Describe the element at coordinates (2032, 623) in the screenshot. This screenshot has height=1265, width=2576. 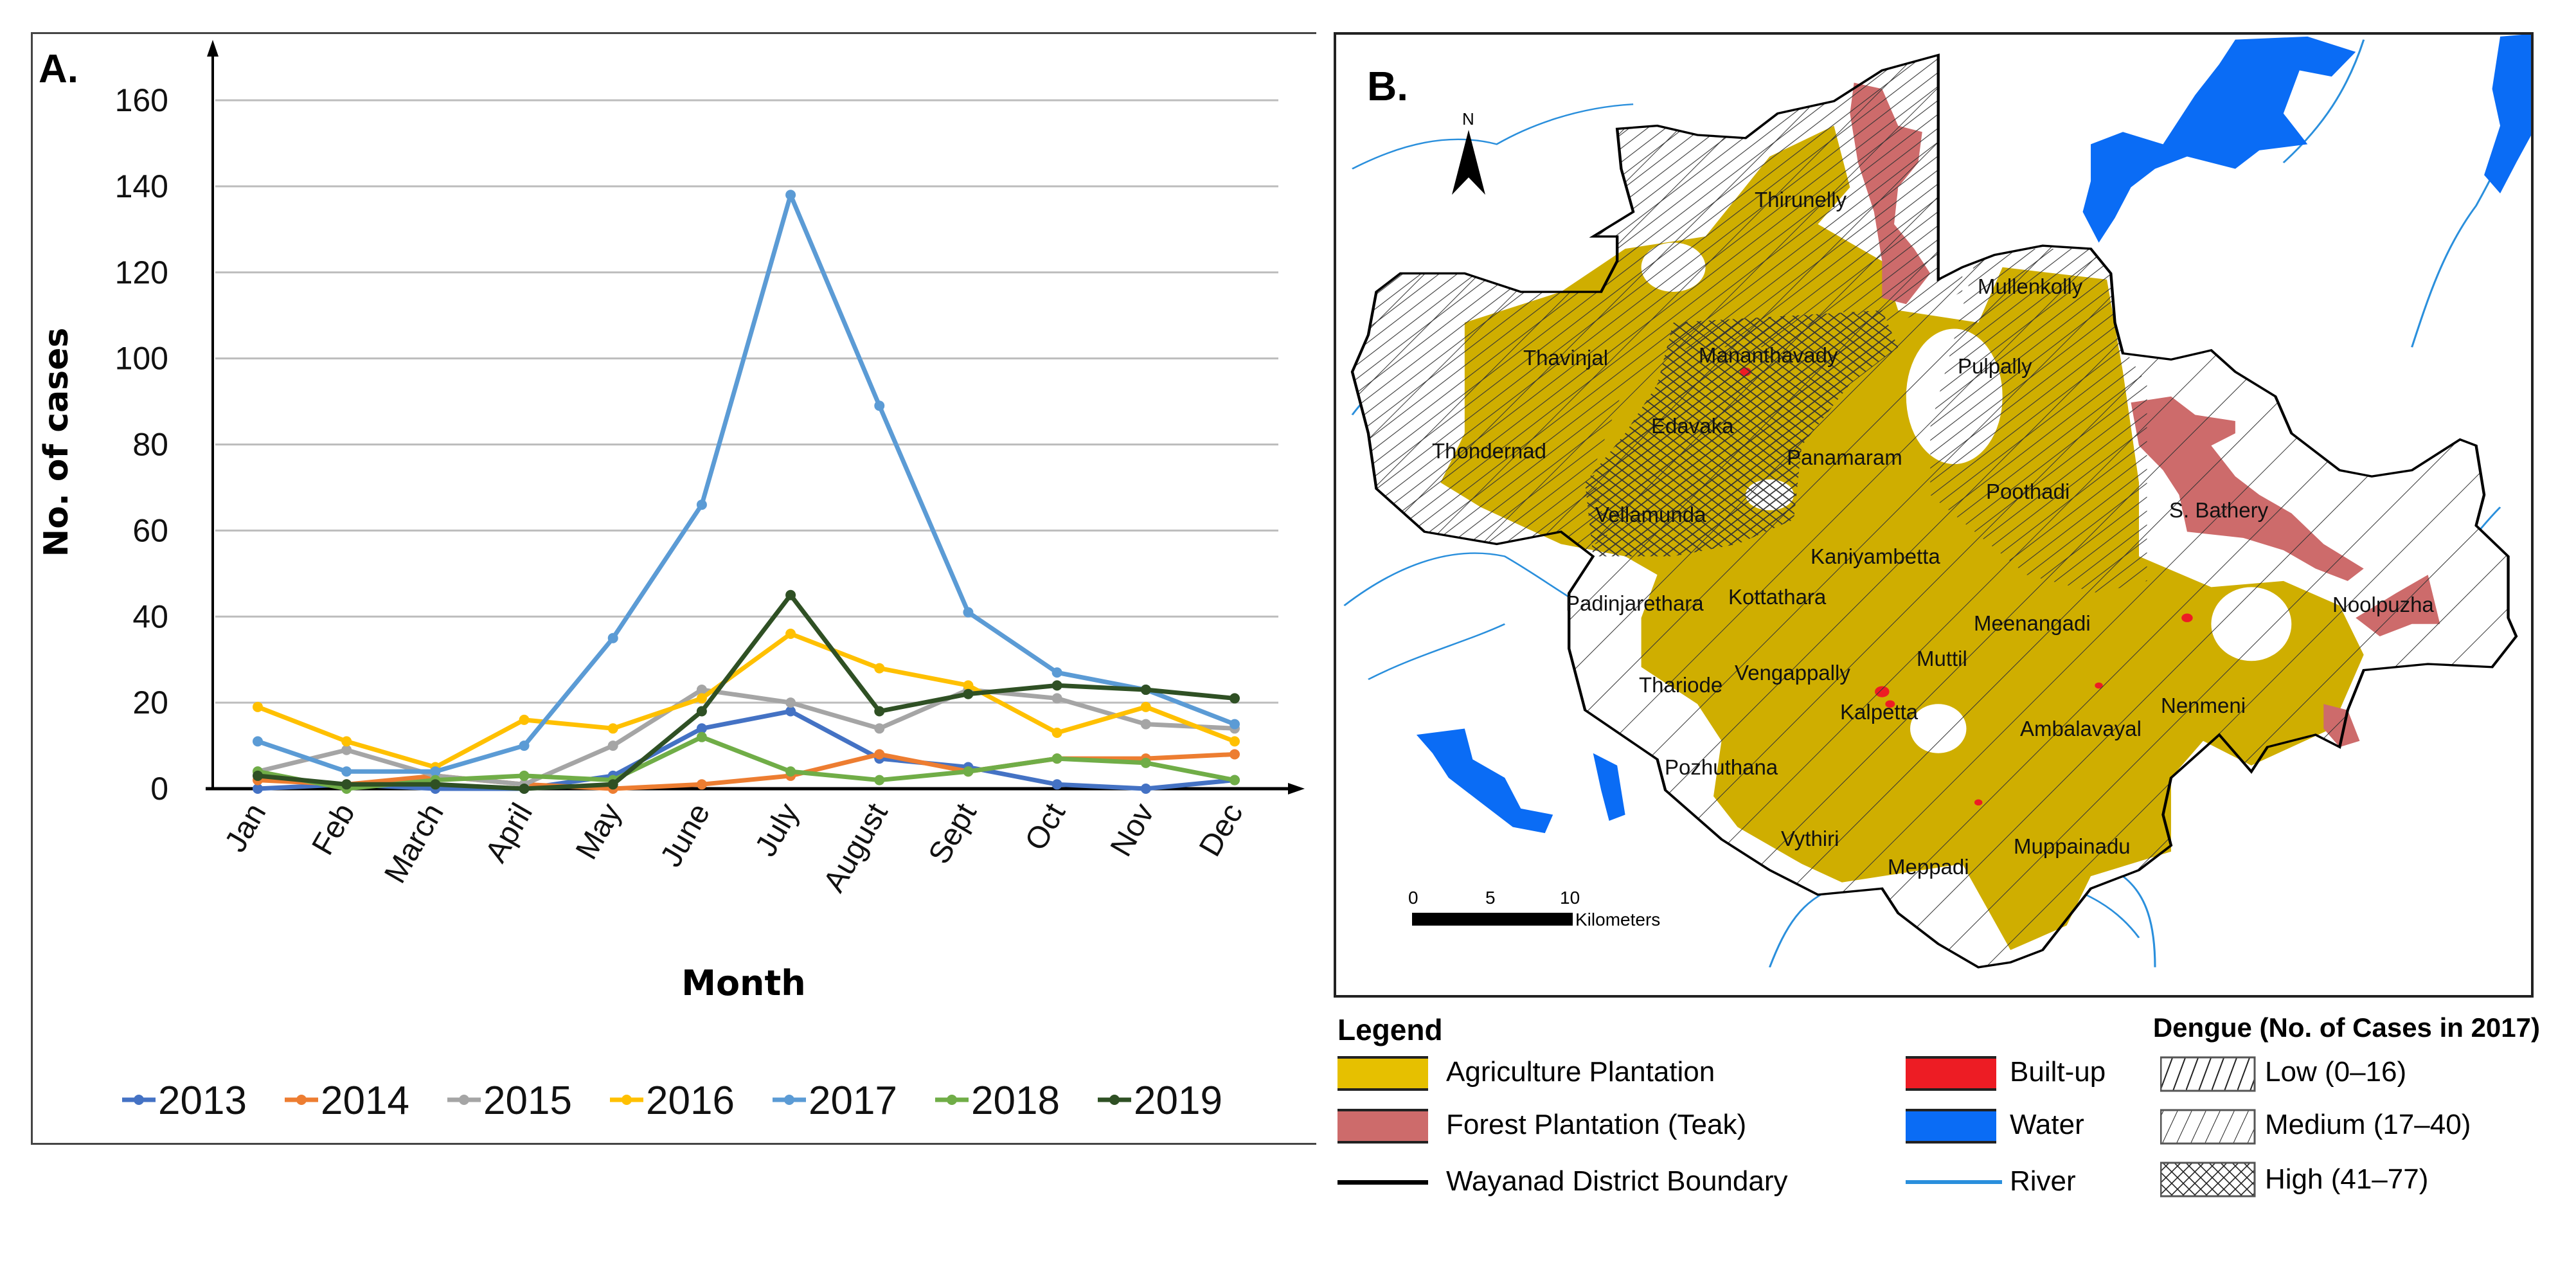
I see `place-label: Meenangadi` at that location.